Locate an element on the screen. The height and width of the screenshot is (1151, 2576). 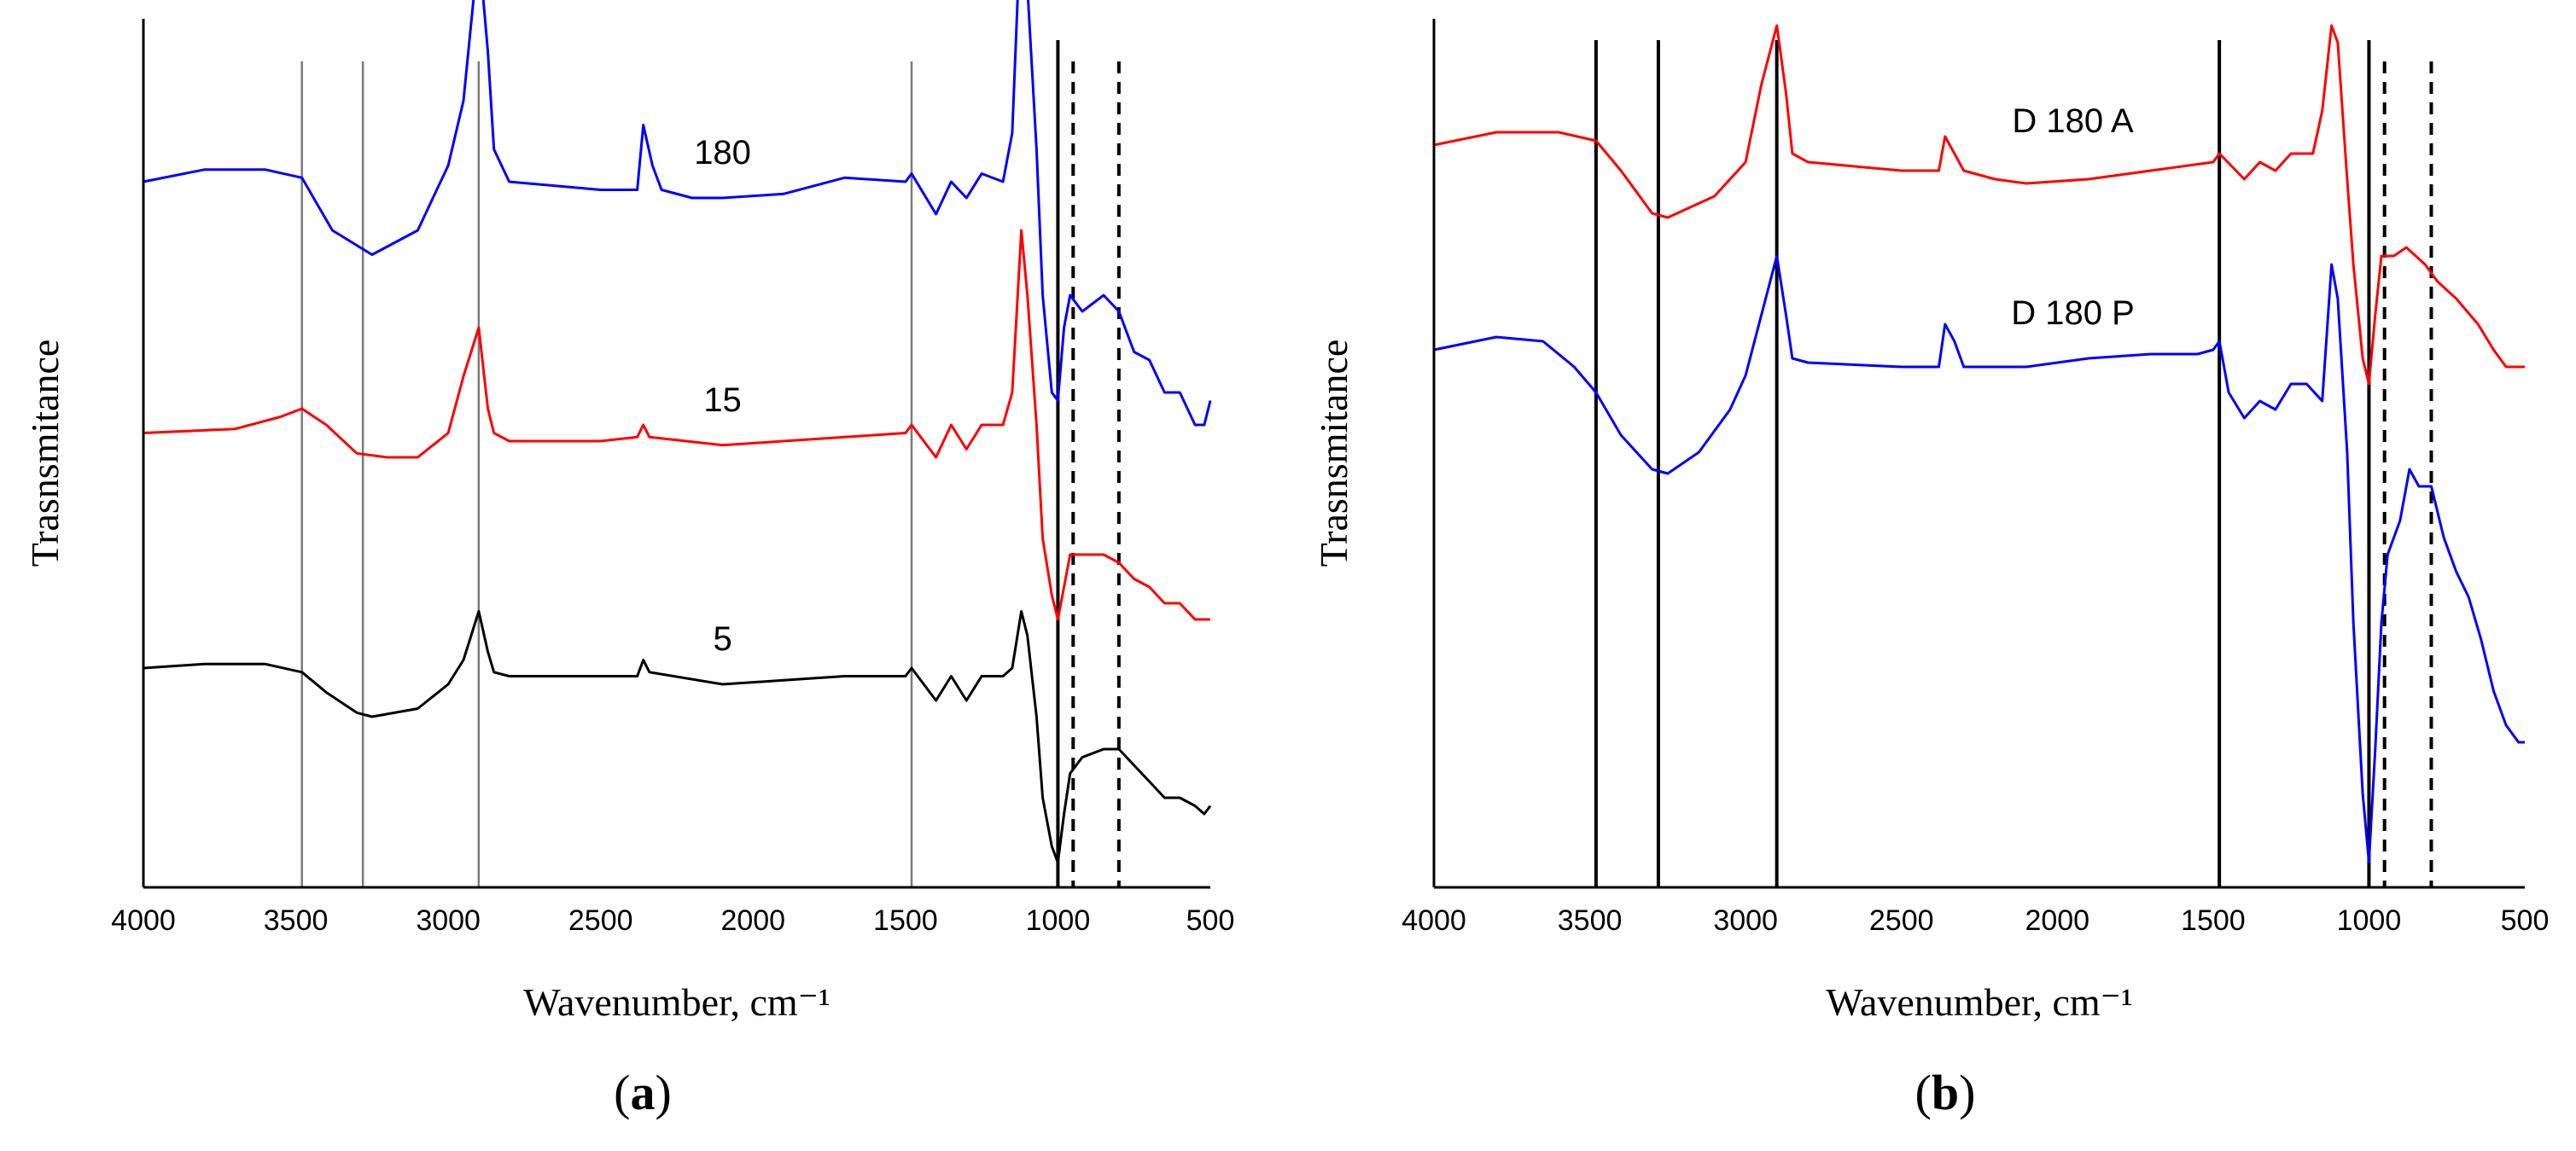
series-label-d-180-p: D 180 P is located at coordinates (2073, 313).